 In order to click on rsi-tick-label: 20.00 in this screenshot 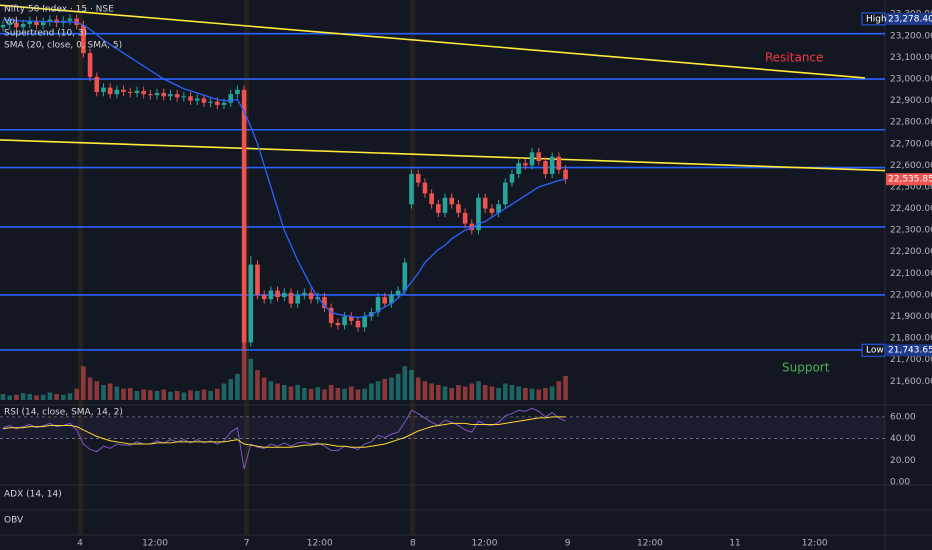, I will do `click(903, 461)`.